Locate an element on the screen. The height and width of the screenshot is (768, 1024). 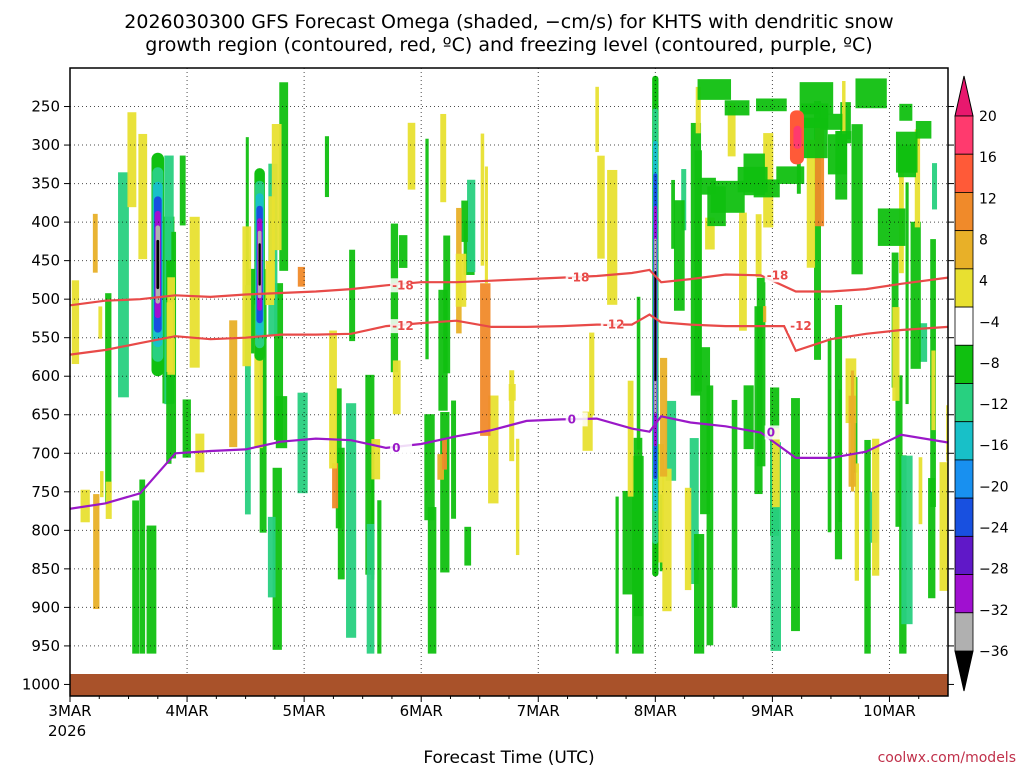
y-tick-label-6: 550 is located at coordinates (45, 338).